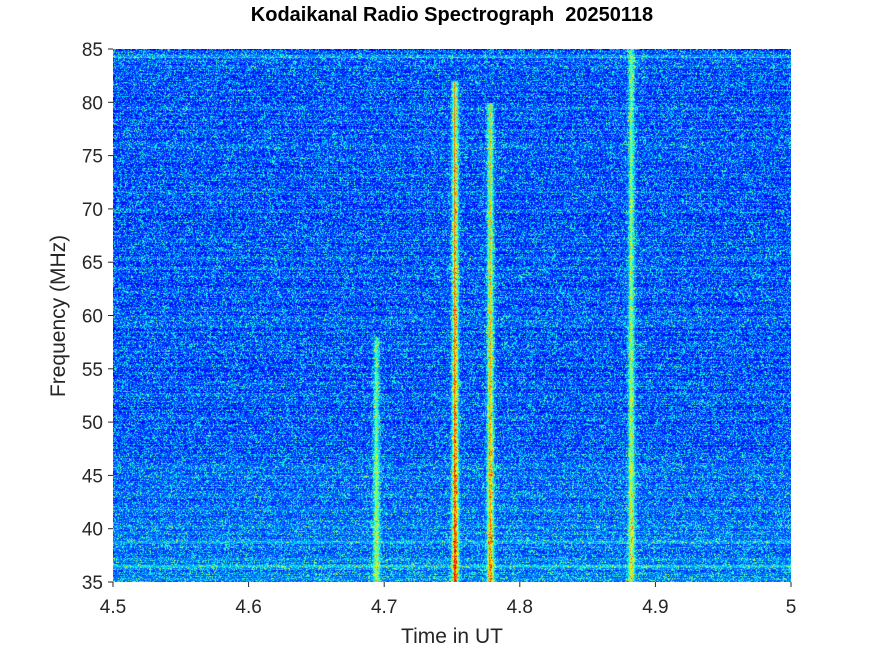 This screenshot has height=655, width=874. Describe the element at coordinates (92, 583) in the screenshot. I see `y-tick-label: 35` at that location.